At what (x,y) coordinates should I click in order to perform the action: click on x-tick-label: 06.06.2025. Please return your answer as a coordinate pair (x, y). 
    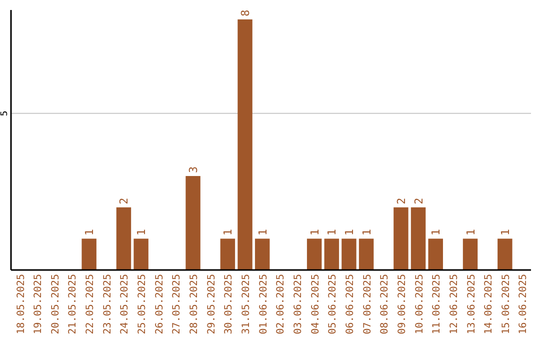
    Looking at the image, I should click on (350, 304).